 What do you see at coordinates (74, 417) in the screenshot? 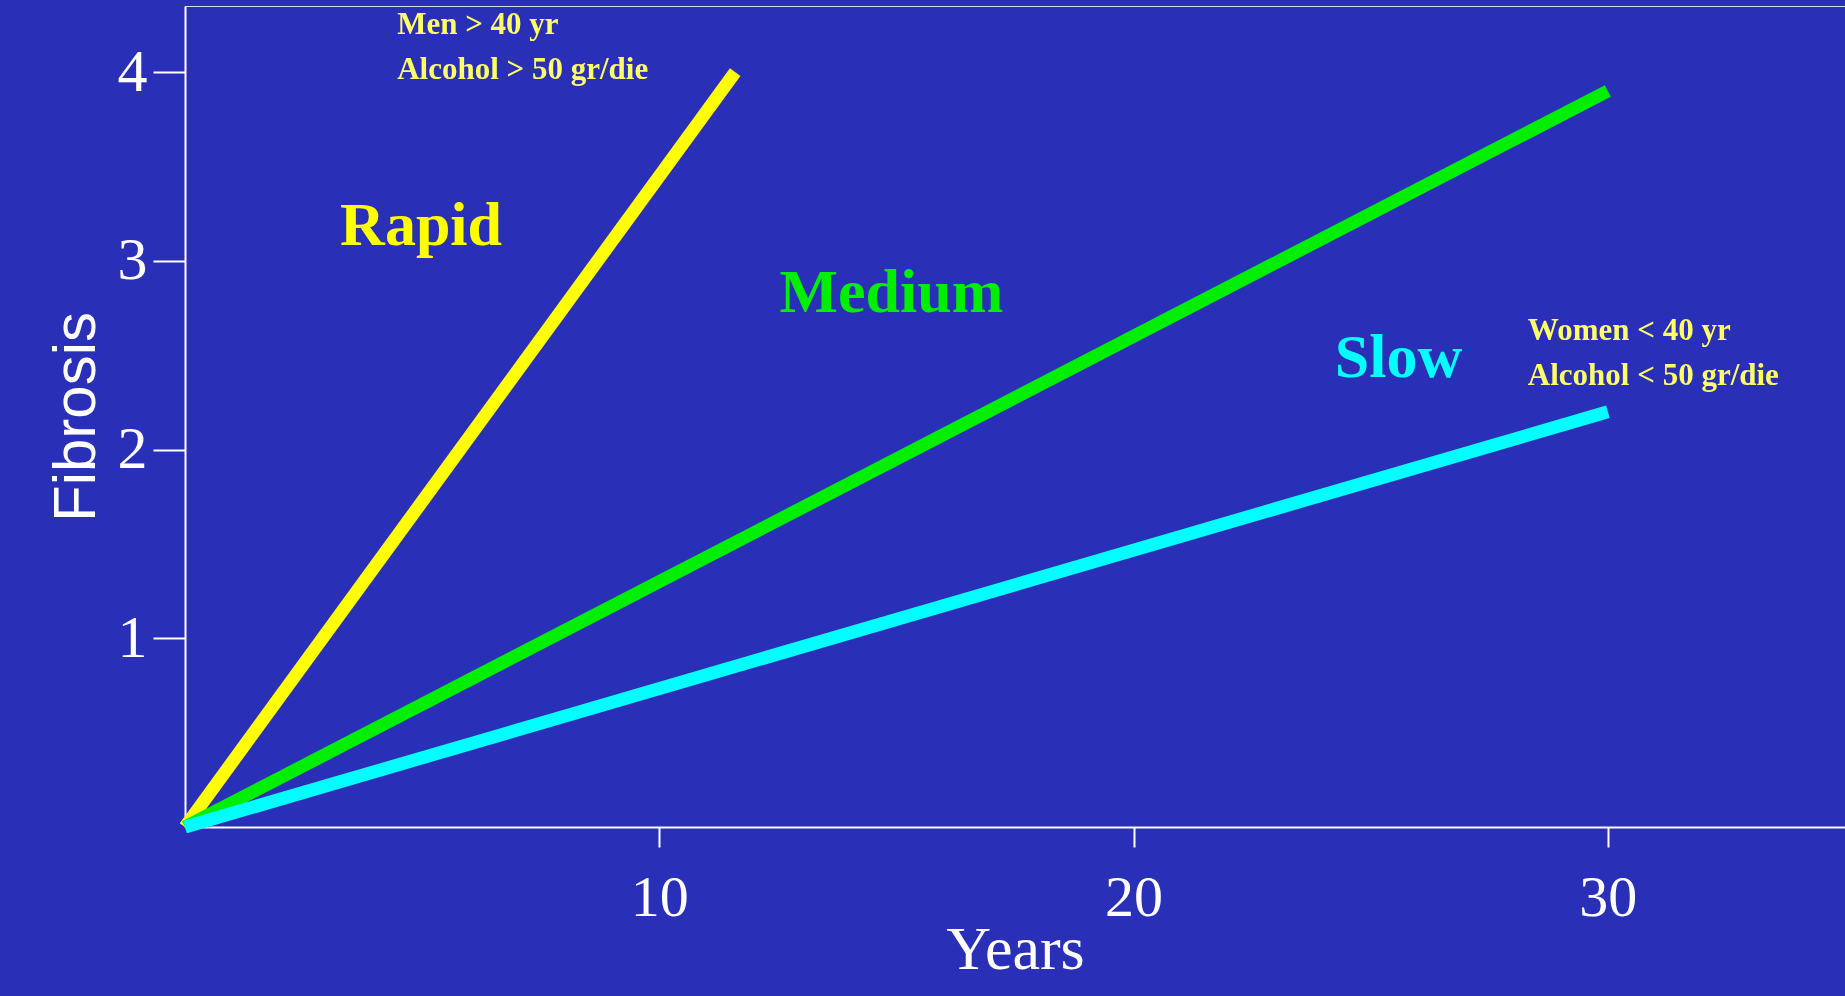
I see `y-axis-title: Fibrosis` at bounding box center [74, 417].